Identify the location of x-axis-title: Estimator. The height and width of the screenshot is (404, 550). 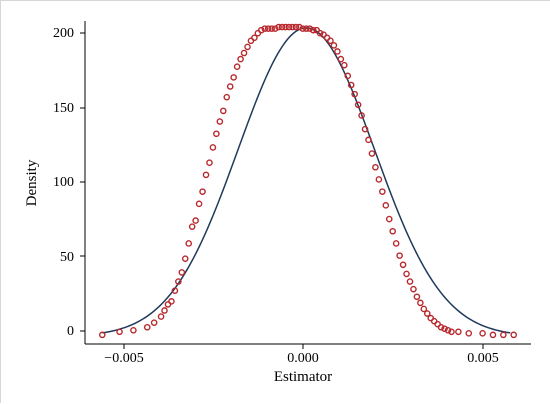
(303, 377).